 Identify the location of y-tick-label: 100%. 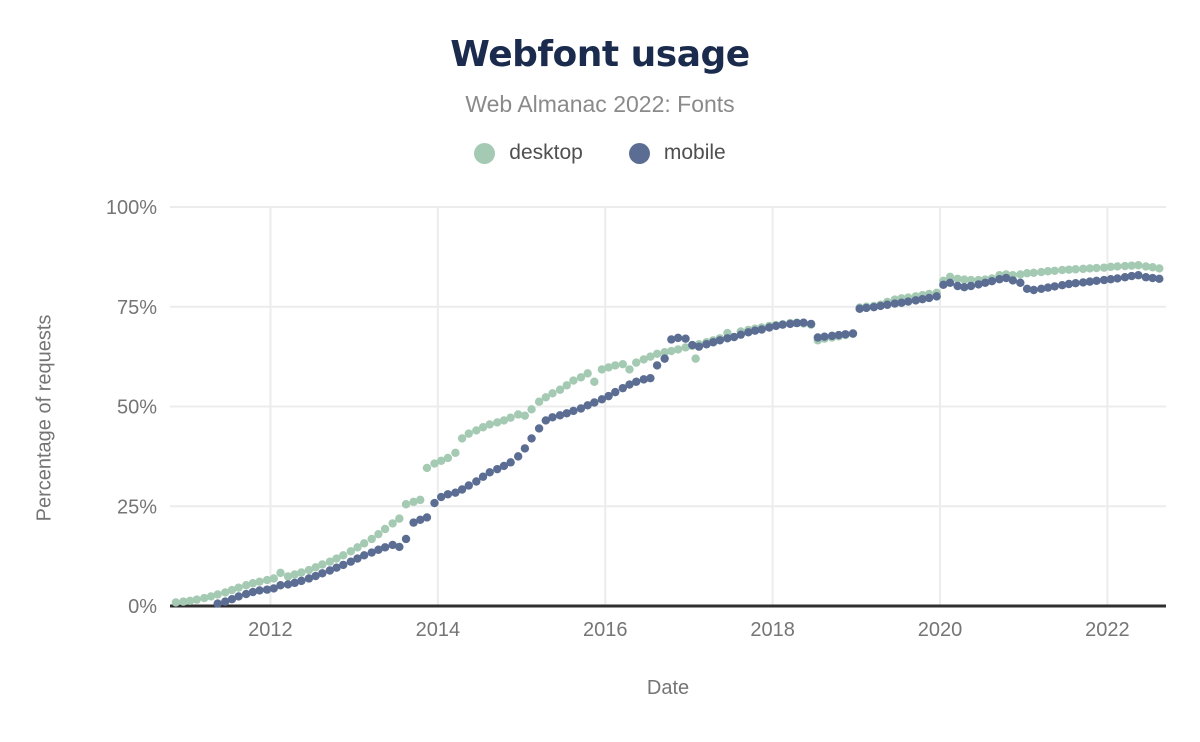
(131, 208).